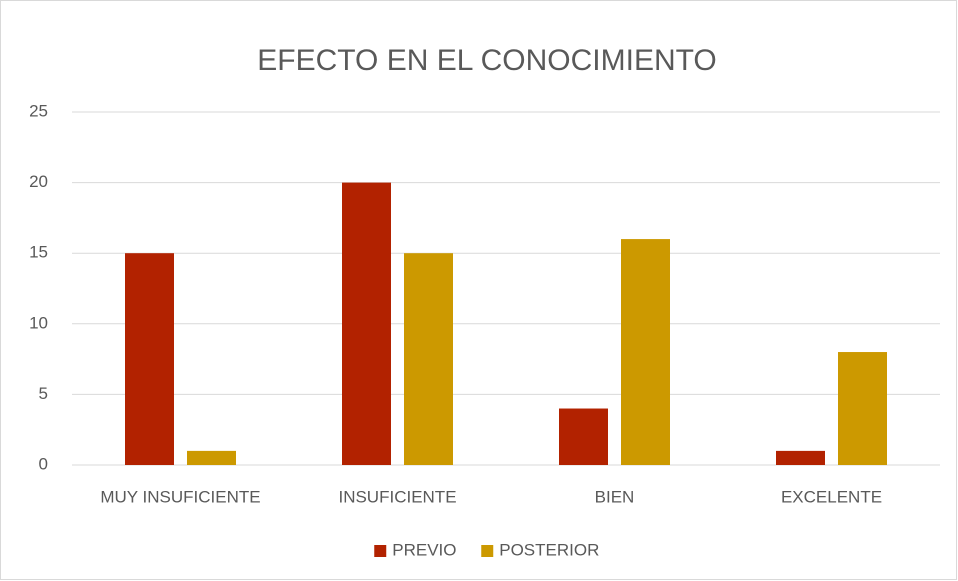 The height and width of the screenshot is (581, 958). Describe the element at coordinates (38, 252) in the screenshot. I see `y-tick-label: 15` at that location.